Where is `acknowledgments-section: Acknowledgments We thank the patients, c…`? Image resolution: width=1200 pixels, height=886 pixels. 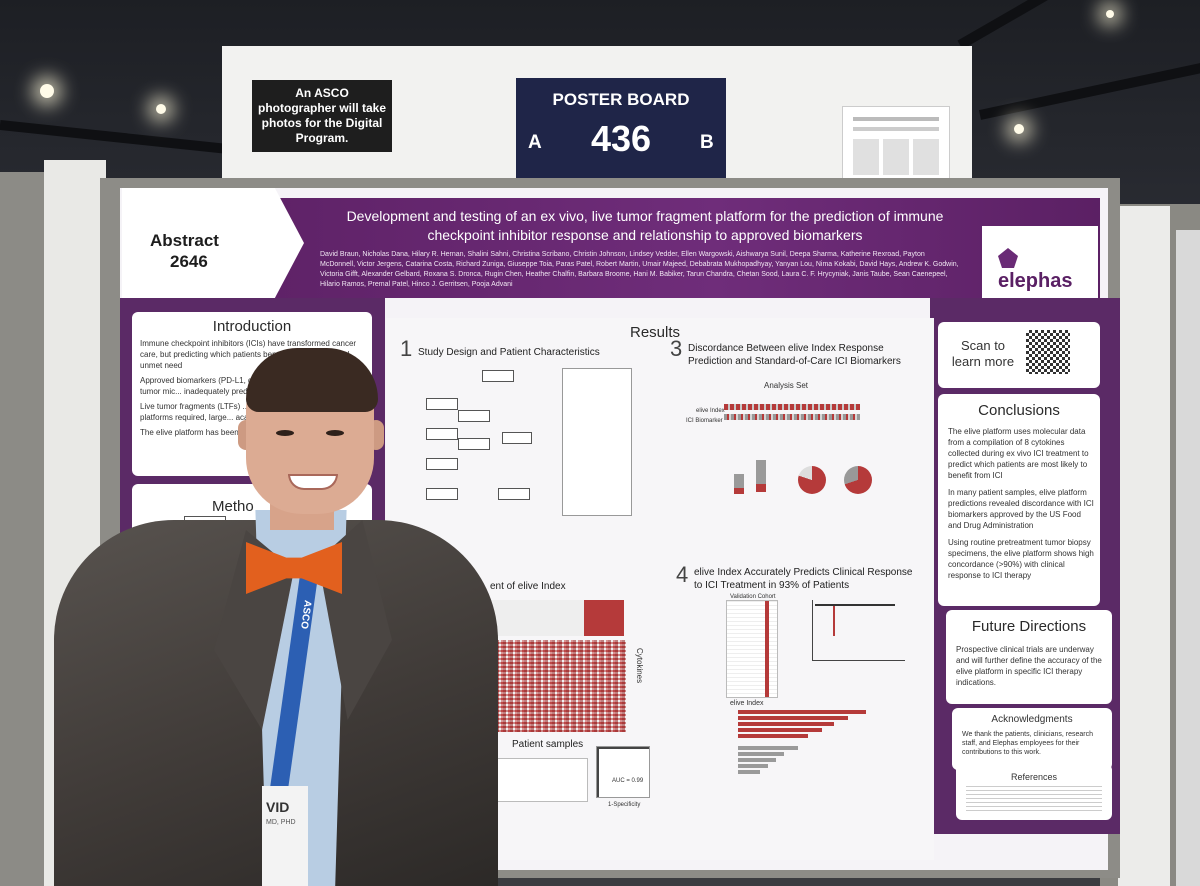
acknowledgments-section: Acknowledgments We thank the patients, c… is located at coordinates (1032, 739).